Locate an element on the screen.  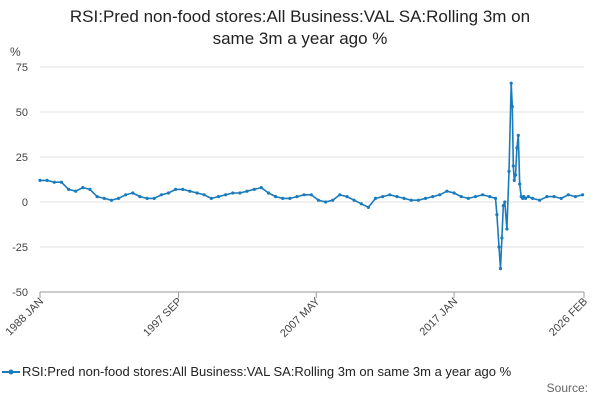
x-tick-label: 2026 FEB is located at coordinates (568, 317).